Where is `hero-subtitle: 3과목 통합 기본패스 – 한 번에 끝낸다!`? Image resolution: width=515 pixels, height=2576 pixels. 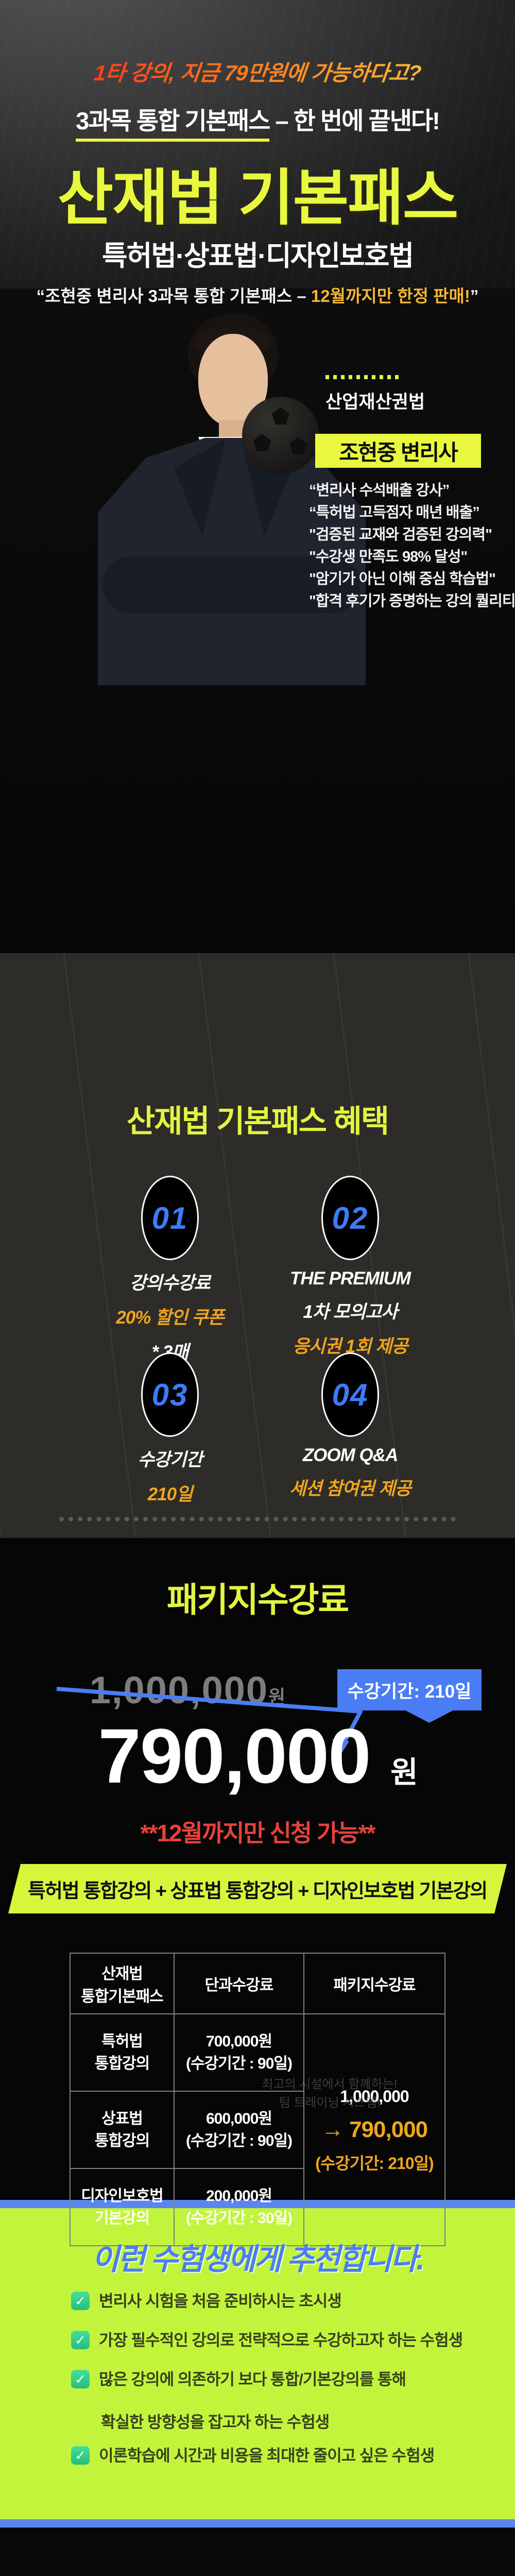 hero-subtitle: 3과목 통합 기본패스 – 한 번에 끝낸다! is located at coordinates (257, 121).